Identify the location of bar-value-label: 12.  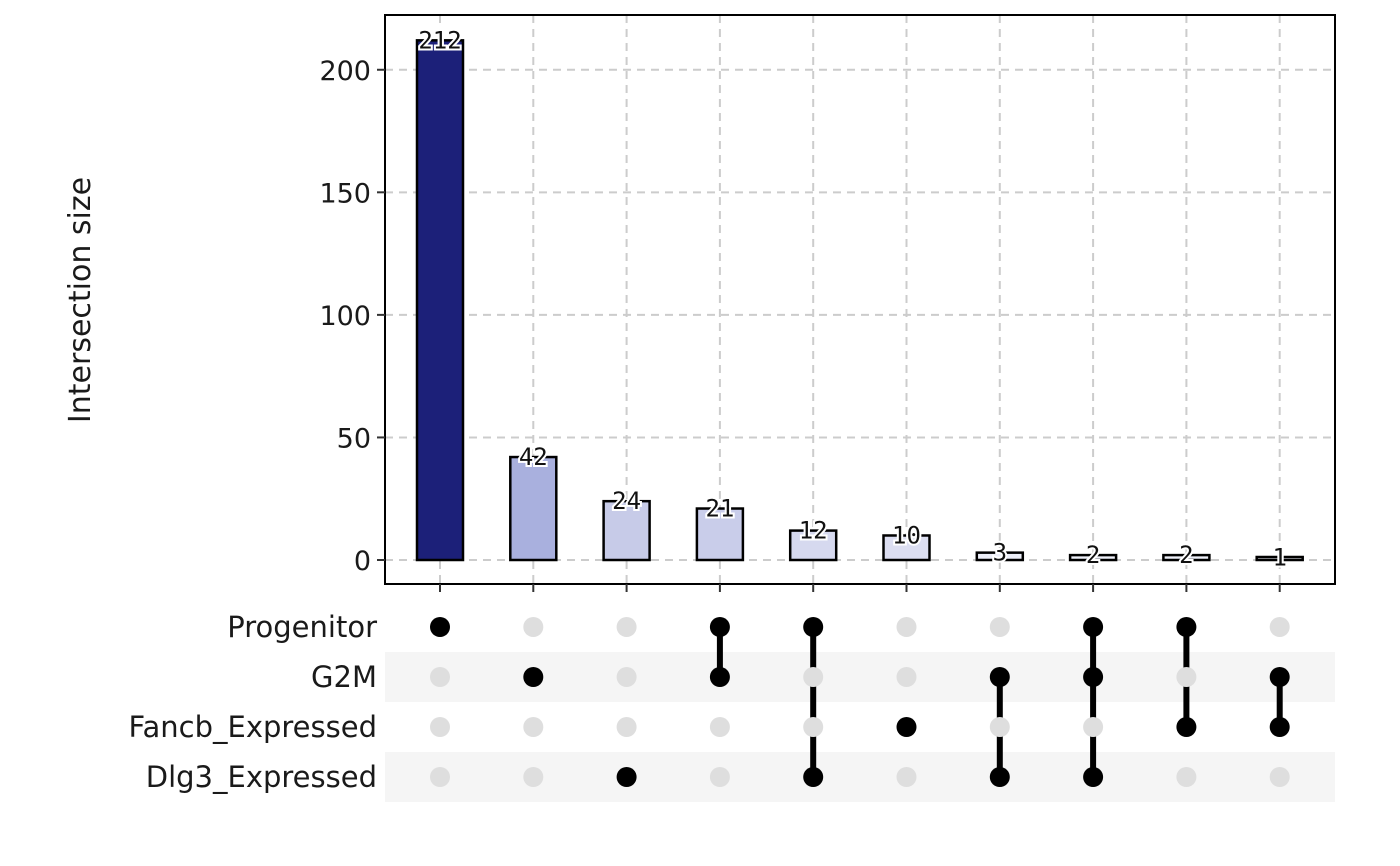
(813, 531).